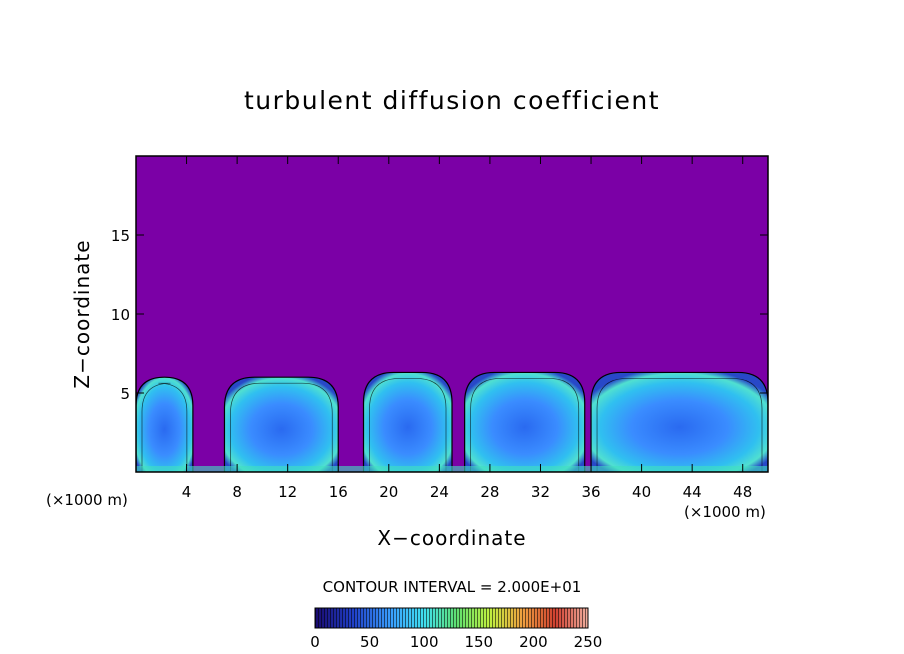  What do you see at coordinates (456, 642) in the screenshot?
I see `colorbar-ticks: 0 50 100 150 200 250` at bounding box center [456, 642].